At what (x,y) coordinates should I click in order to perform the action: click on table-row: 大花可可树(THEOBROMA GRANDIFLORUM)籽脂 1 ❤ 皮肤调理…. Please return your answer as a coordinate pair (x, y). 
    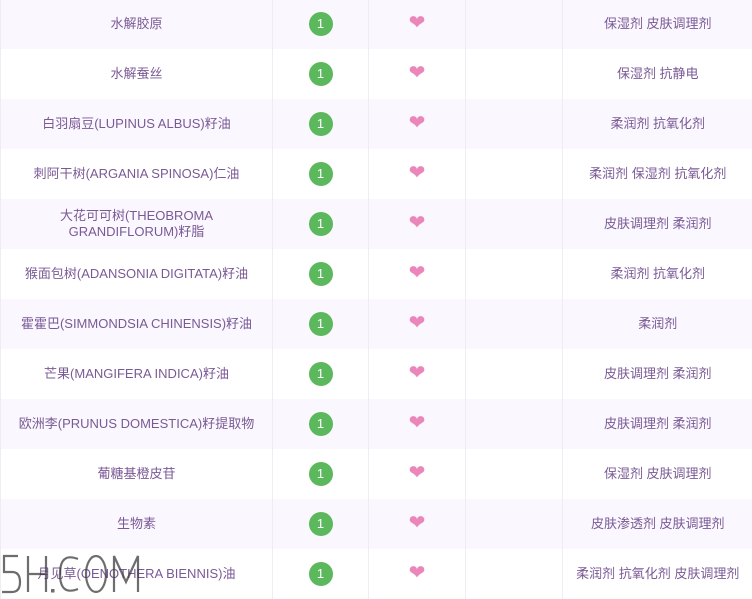
    Looking at the image, I should click on (376, 224).